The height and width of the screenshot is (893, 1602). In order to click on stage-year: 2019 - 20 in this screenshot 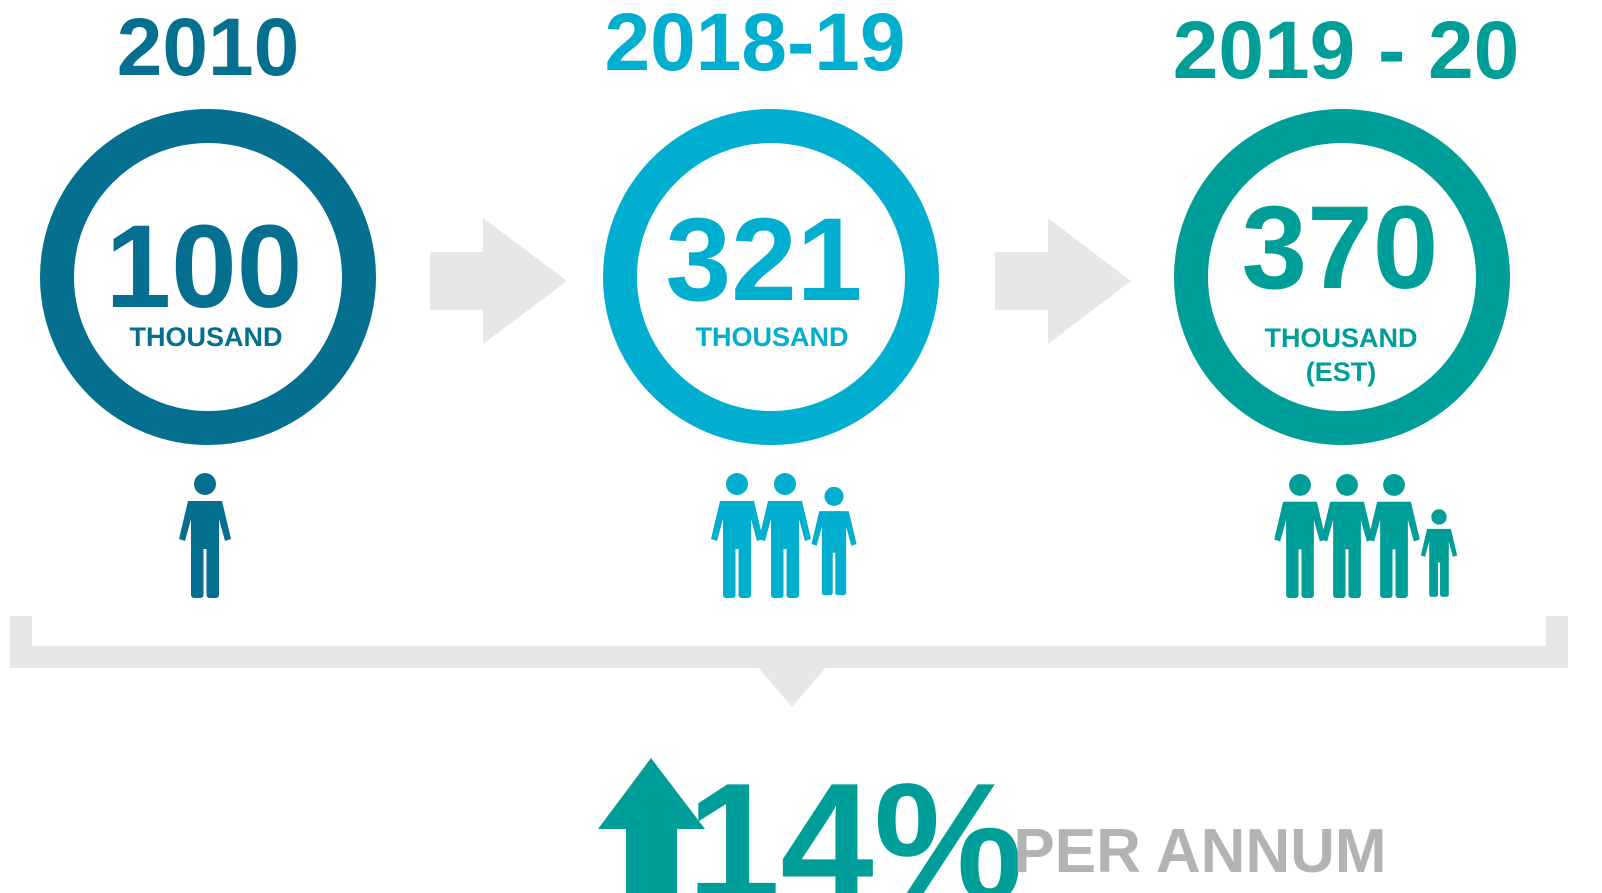, I will do `click(1346, 50)`.